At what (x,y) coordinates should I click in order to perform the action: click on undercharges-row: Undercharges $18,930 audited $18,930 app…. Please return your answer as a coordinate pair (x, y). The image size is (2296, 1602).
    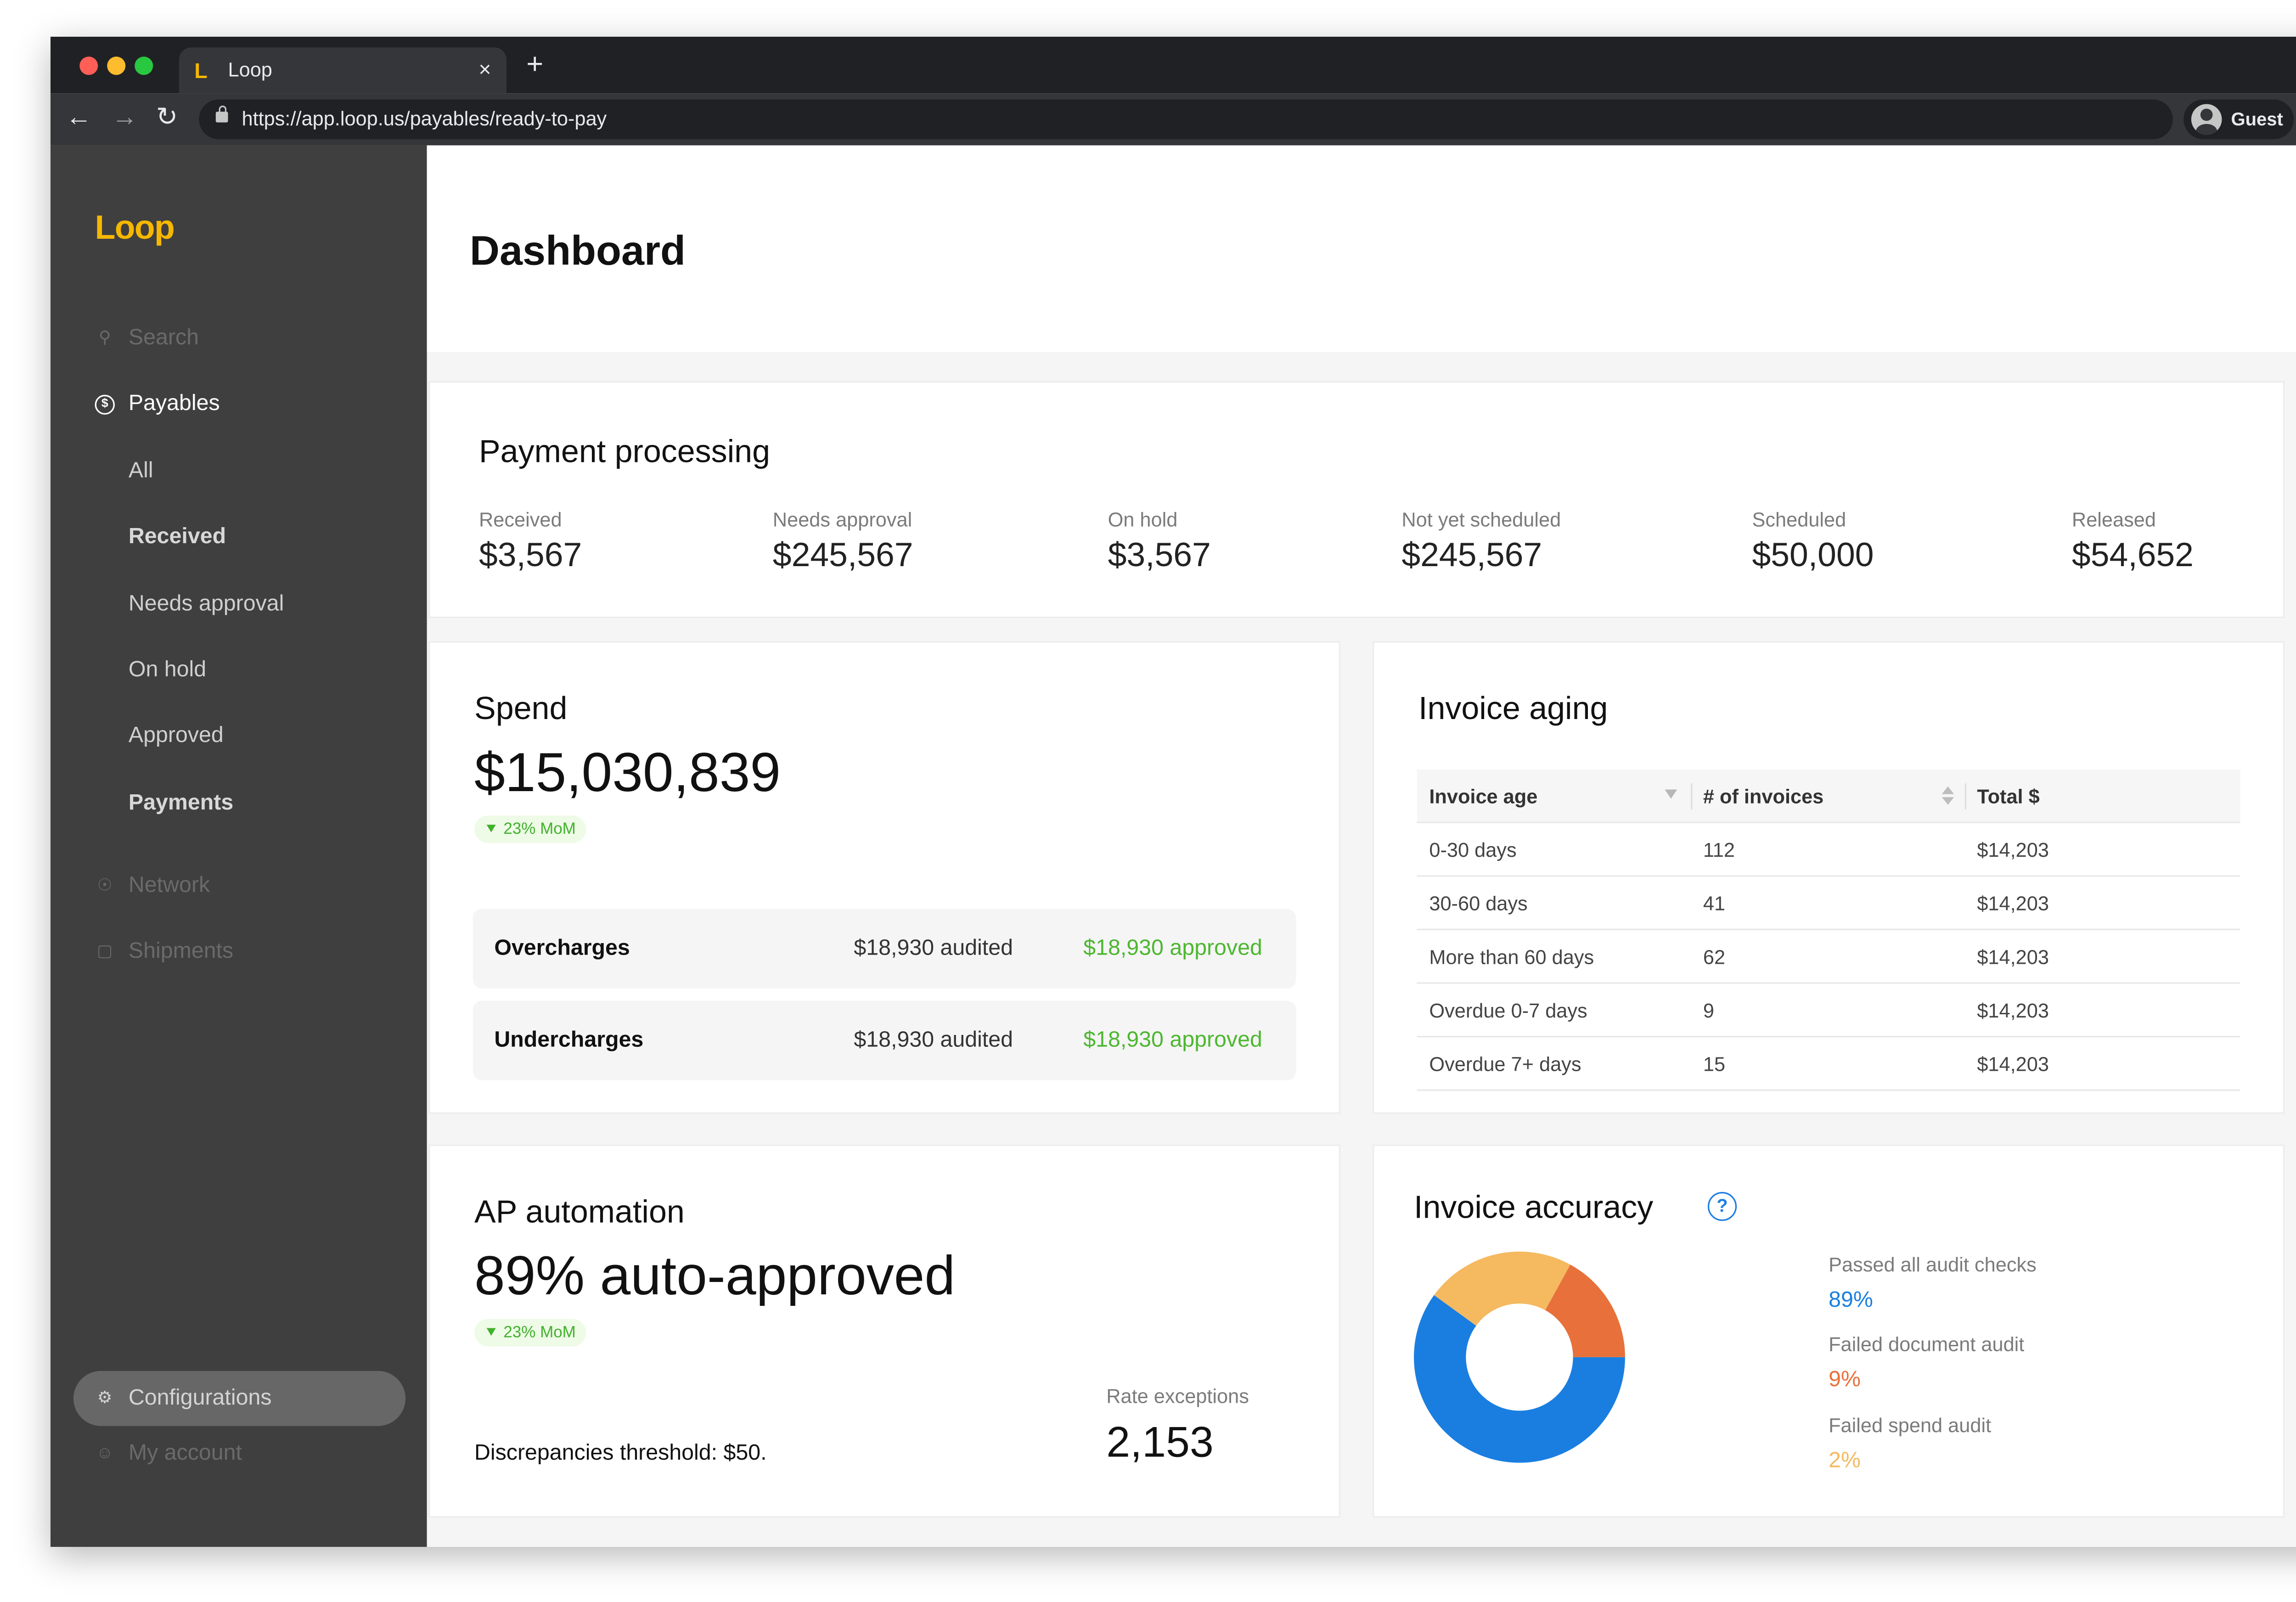
    Looking at the image, I should click on (884, 1040).